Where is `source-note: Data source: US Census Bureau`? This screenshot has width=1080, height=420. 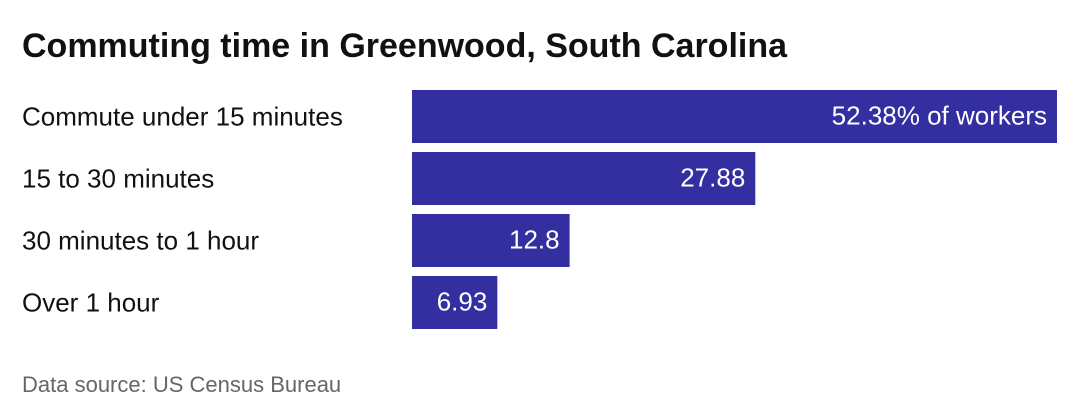 source-note: Data source: US Census Bureau is located at coordinates (181, 384).